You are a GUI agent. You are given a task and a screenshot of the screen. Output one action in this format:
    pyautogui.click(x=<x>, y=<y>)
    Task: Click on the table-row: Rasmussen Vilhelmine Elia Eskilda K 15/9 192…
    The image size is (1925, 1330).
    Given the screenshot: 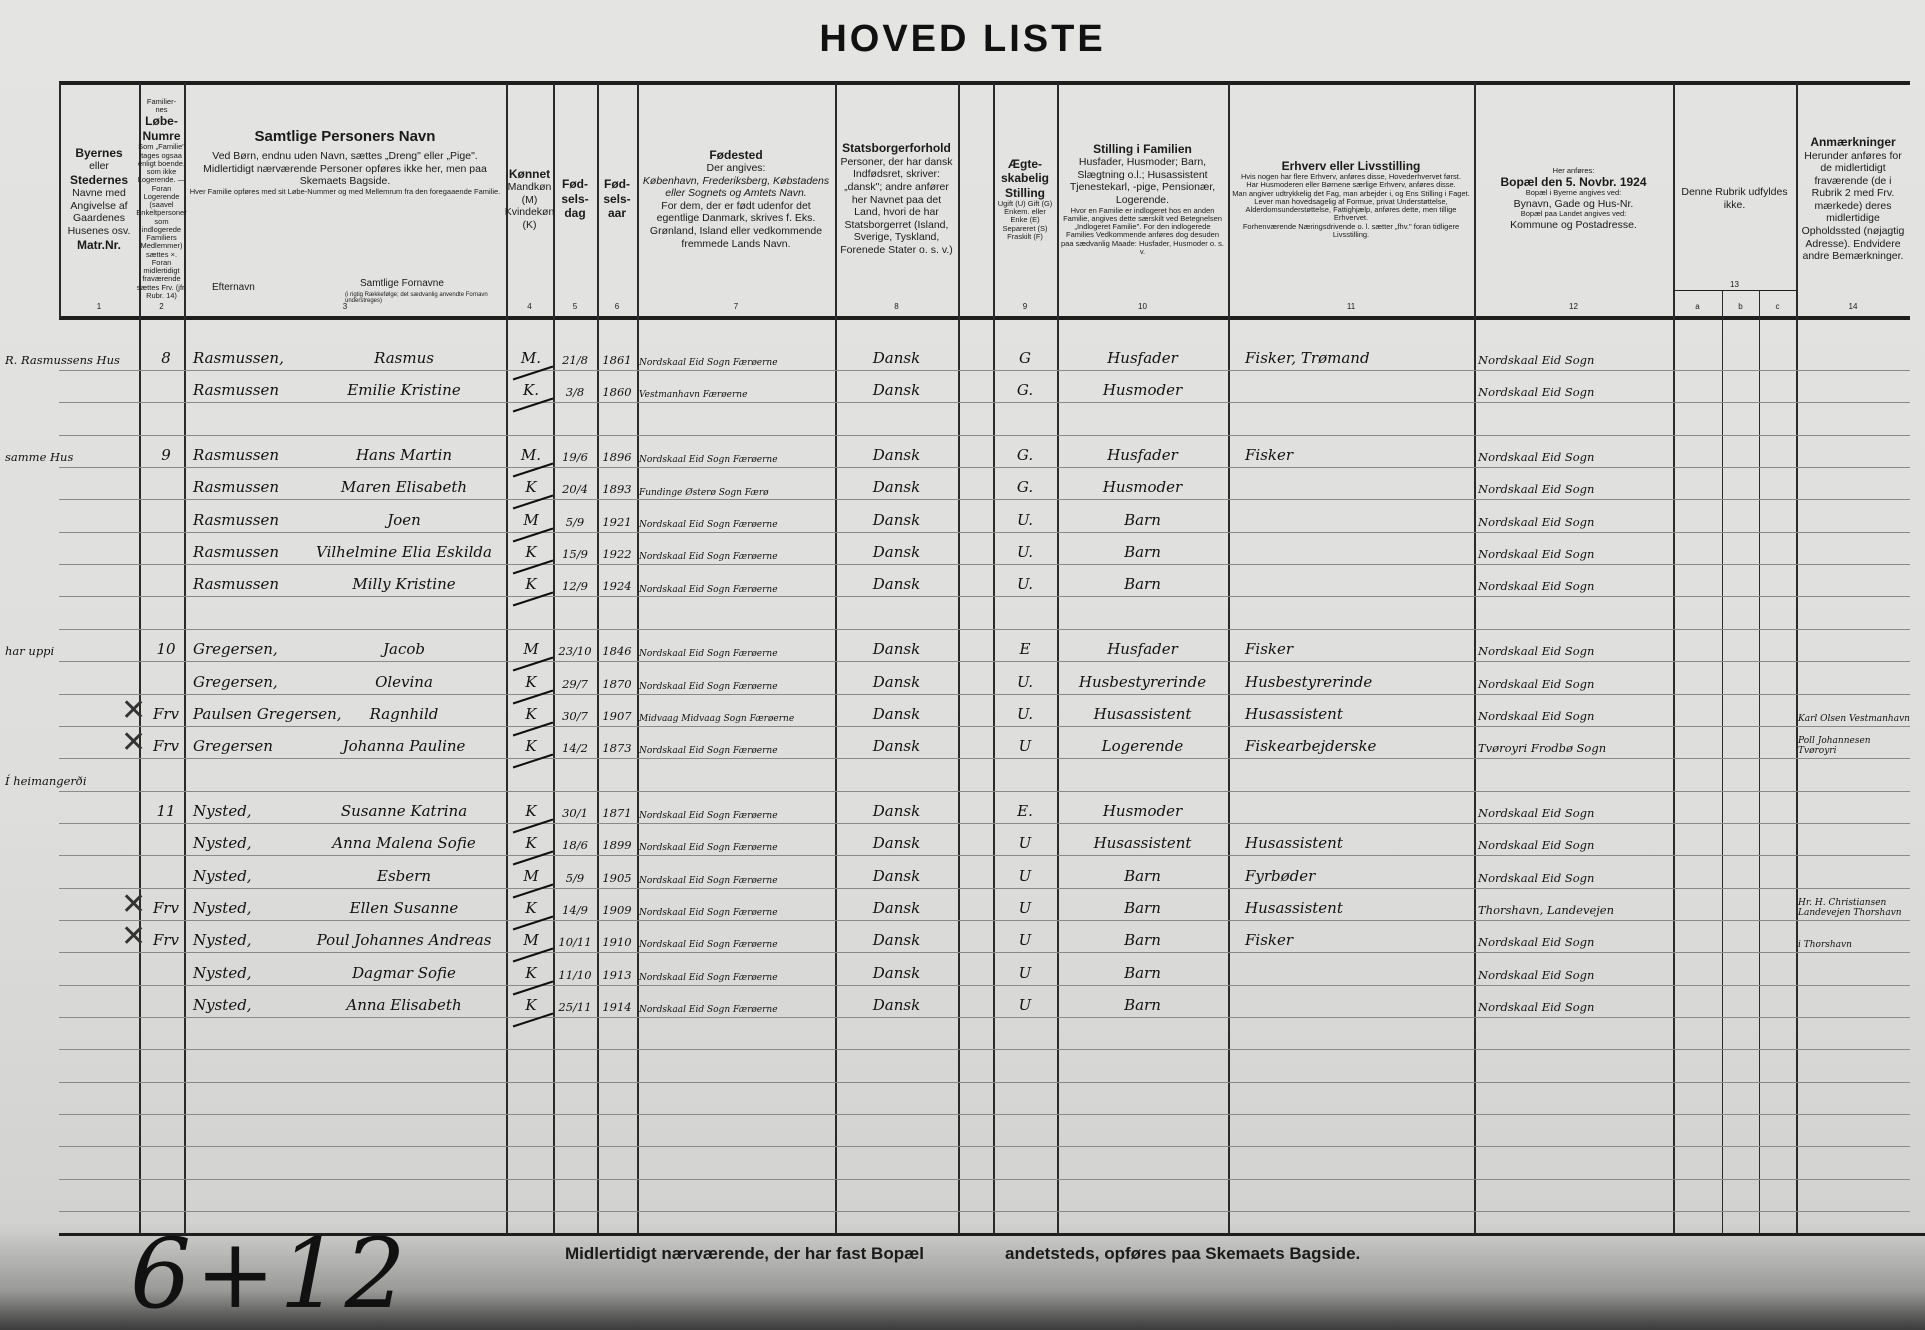 What is the action you would take?
    pyautogui.click(x=984, y=553)
    